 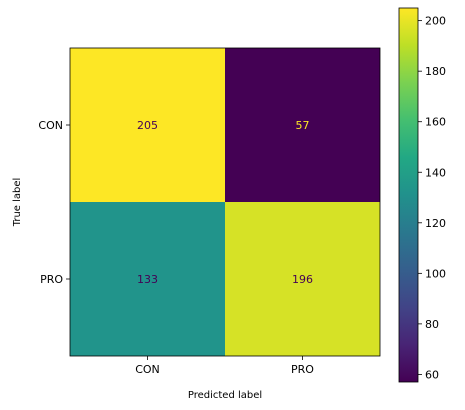 I want to click on colorbar-tick-label: 120, so click(x=435, y=223).